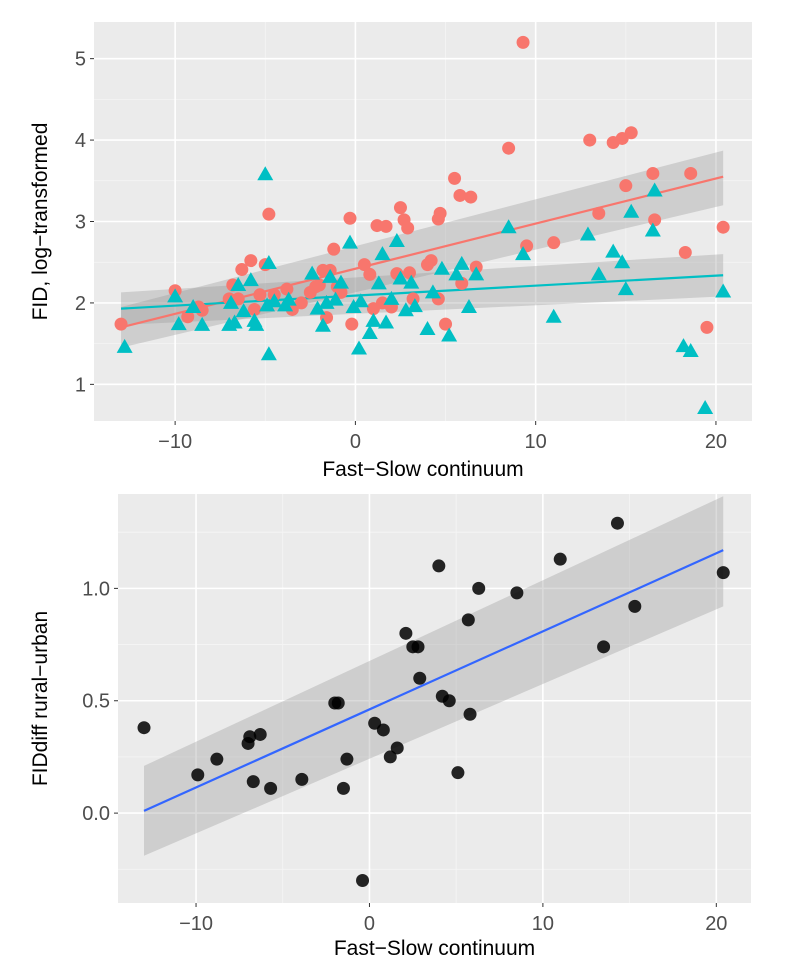  What do you see at coordinates (96, 589) in the screenshot?
I see `y-tick-label: 1.0` at bounding box center [96, 589].